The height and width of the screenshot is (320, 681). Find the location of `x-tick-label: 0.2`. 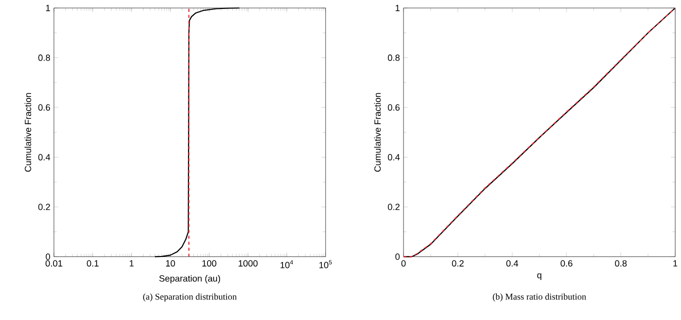

x-tick-label: 0.2 is located at coordinates (458, 263).